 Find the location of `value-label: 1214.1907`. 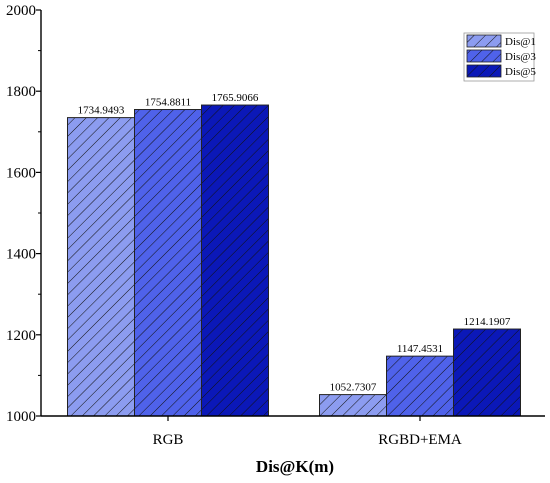

value-label: 1214.1907 is located at coordinates (487, 322).